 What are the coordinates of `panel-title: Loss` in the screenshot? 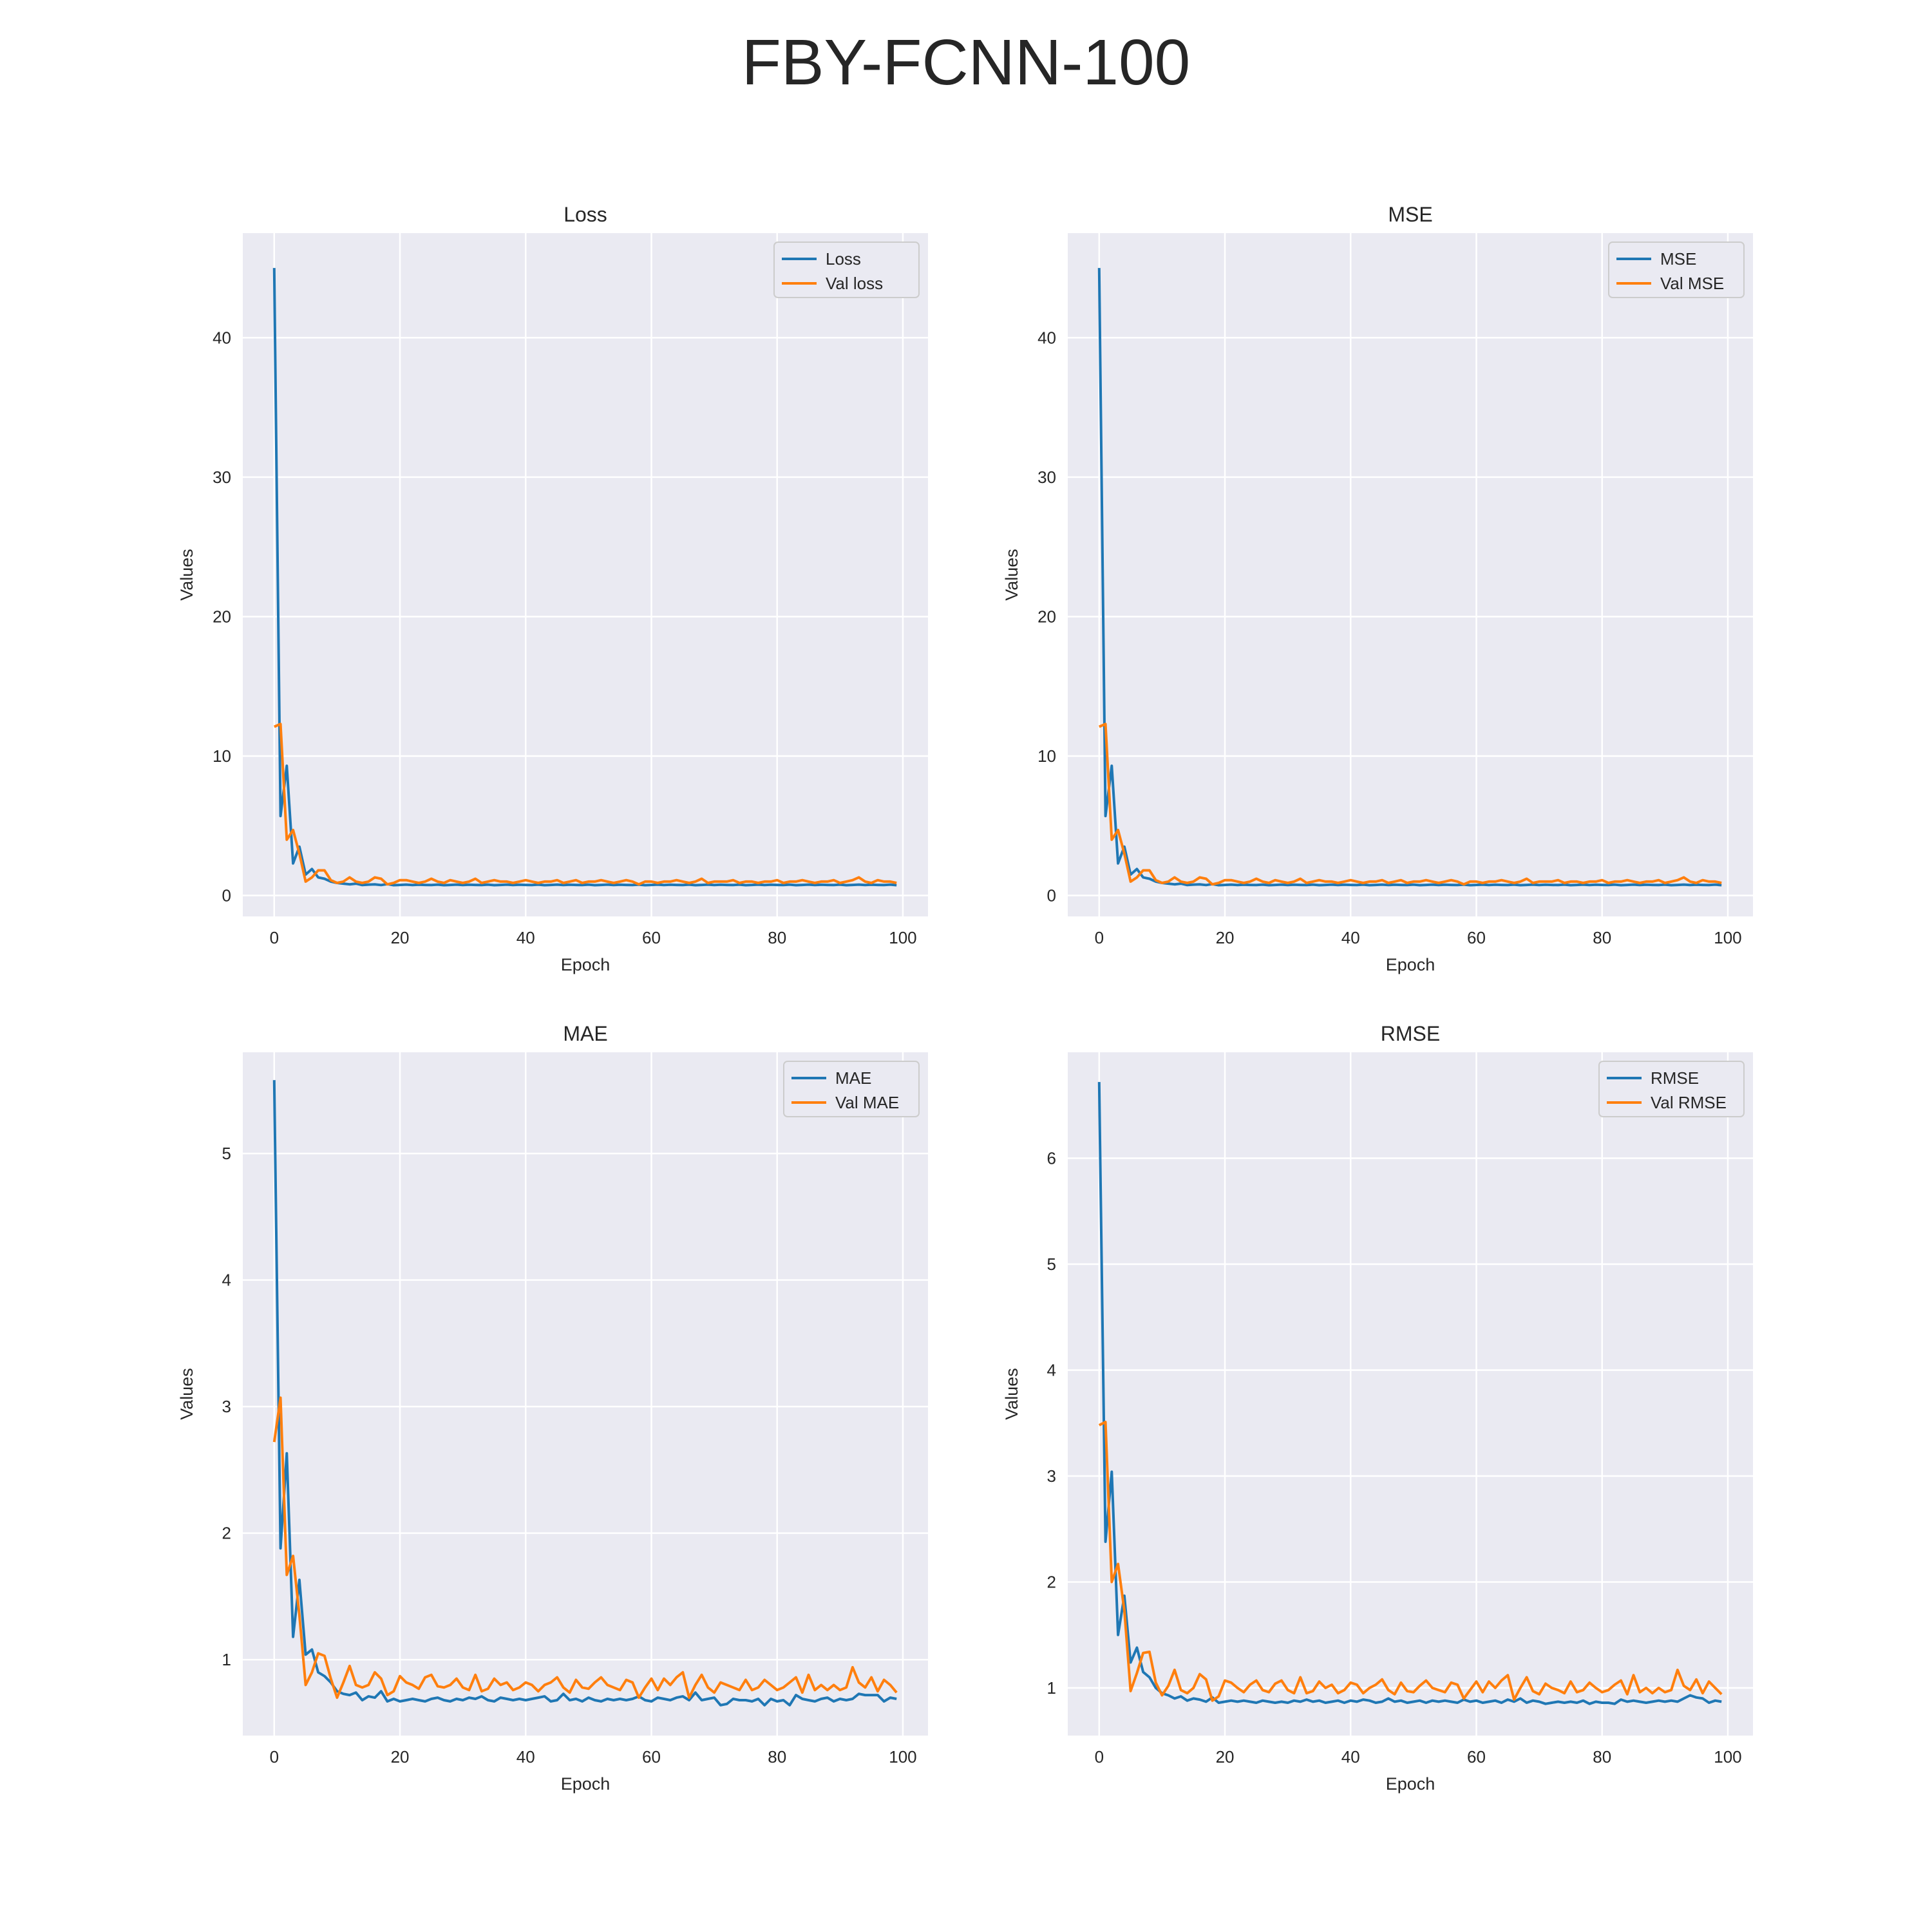 It's located at (586, 215).